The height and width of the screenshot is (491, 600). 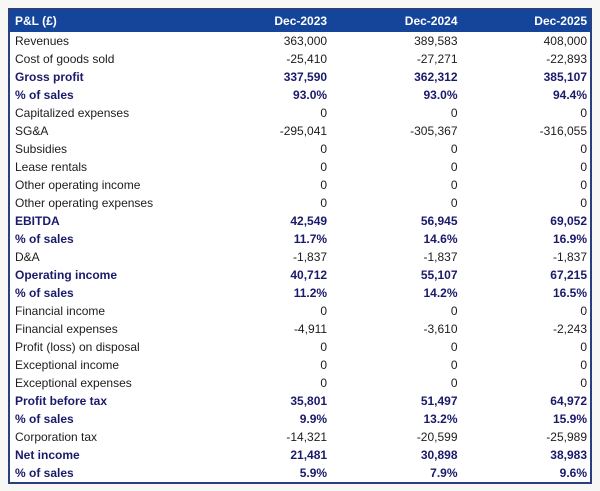 What do you see at coordinates (265, 20) in the screenshot?
I see `header-col-dec-2023: Dec-2023` at bounding box center [265, 20].